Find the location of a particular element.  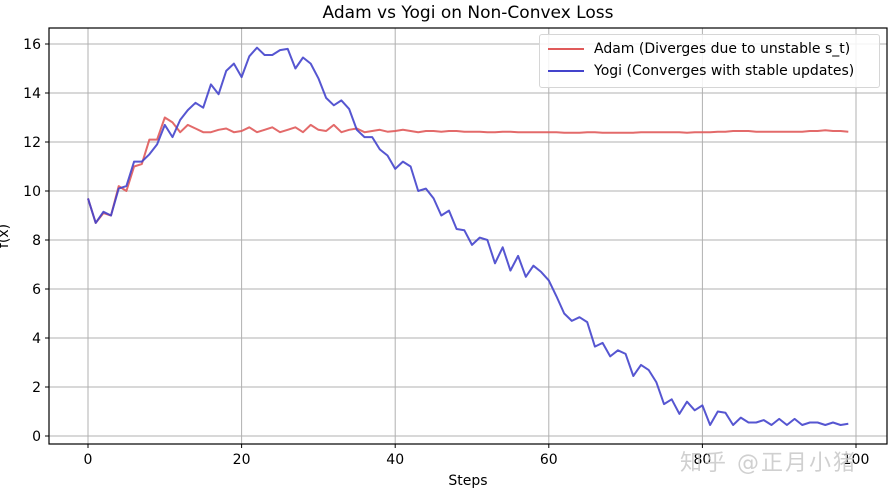

y-tick-label: 6 is located at coordinates (36, 290).